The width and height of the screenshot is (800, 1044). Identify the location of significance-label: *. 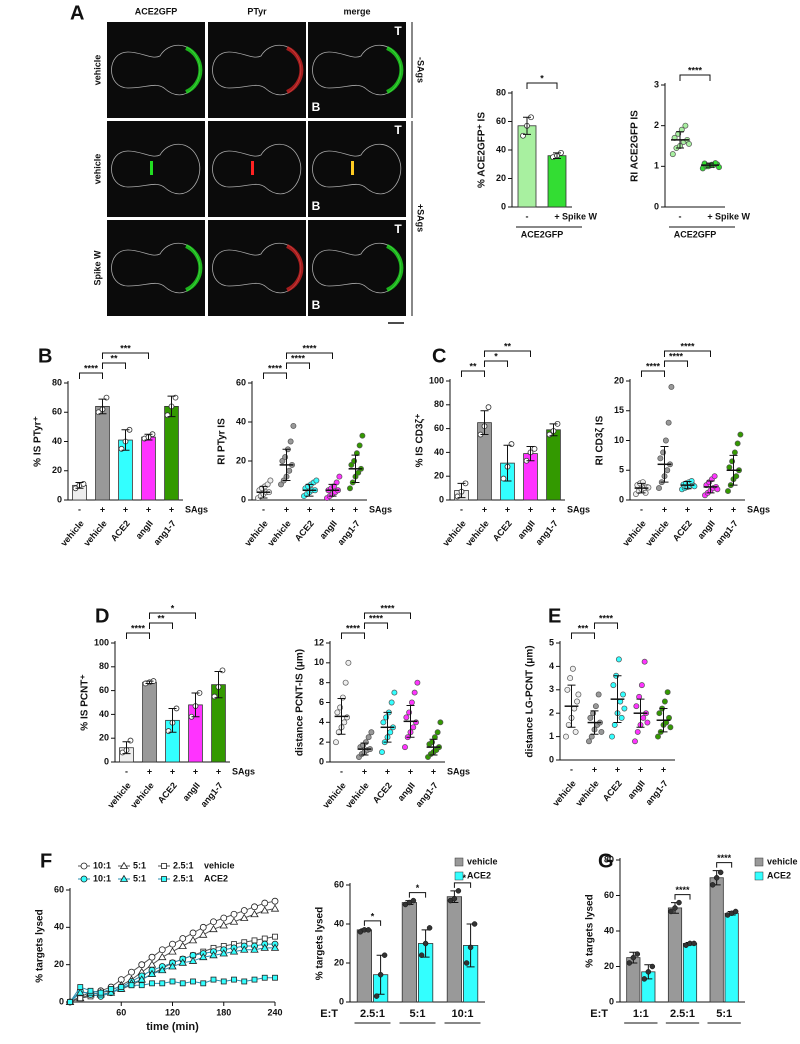
(542, 78).